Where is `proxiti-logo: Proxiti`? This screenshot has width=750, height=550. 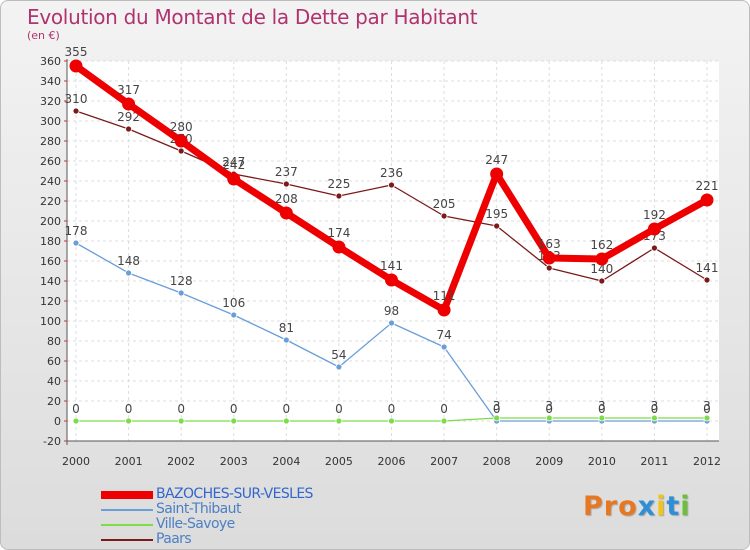 proxiti-logo: Proxiti is located at coordinates (637, 506).